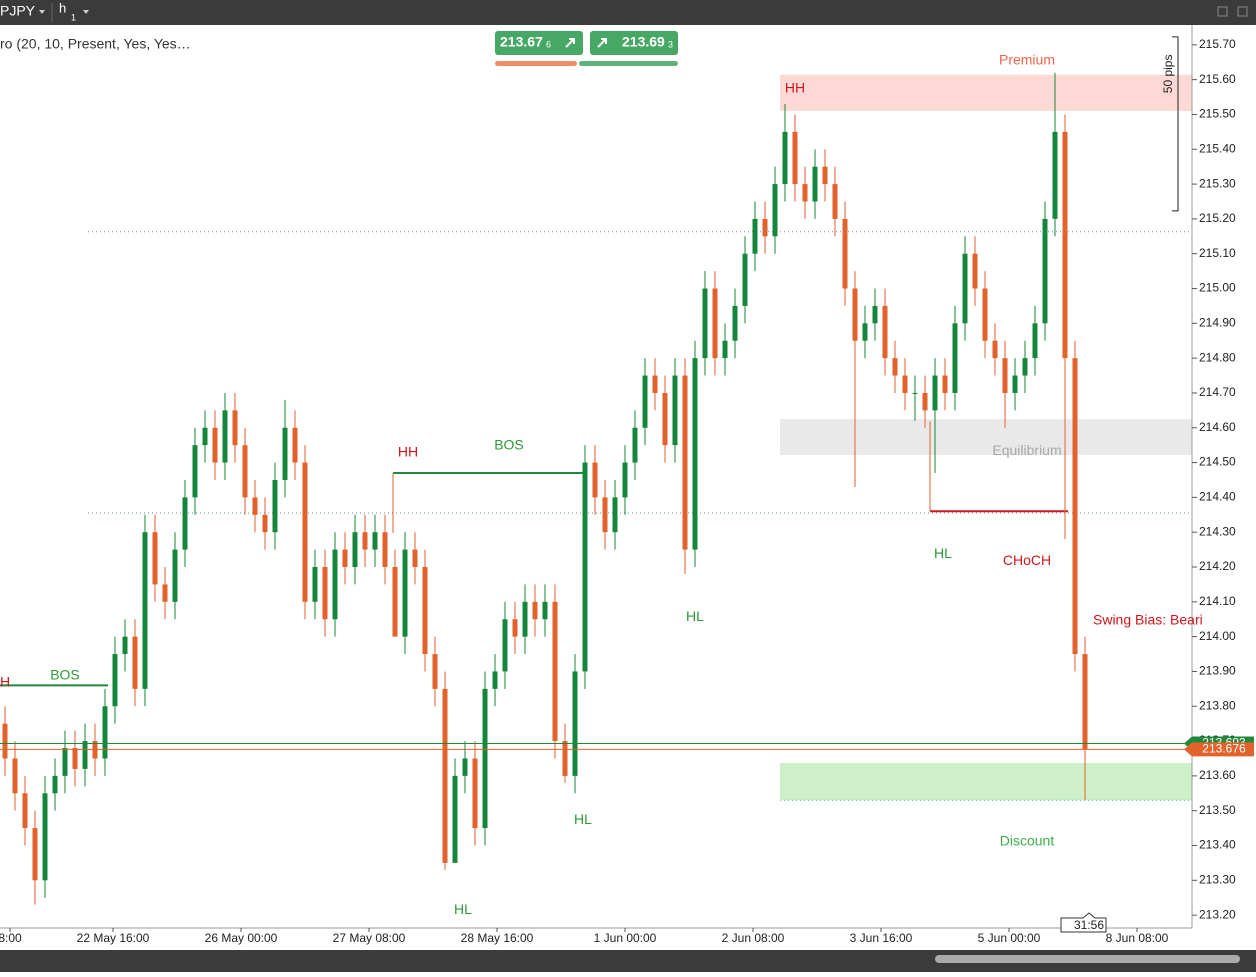 Image resolution: width=1256 pixels, height=977 pixels. Describe the element at coordinates (625, 938) in the screenshot. I see `x-tick-label: 1 Jun 00:00` at that location.